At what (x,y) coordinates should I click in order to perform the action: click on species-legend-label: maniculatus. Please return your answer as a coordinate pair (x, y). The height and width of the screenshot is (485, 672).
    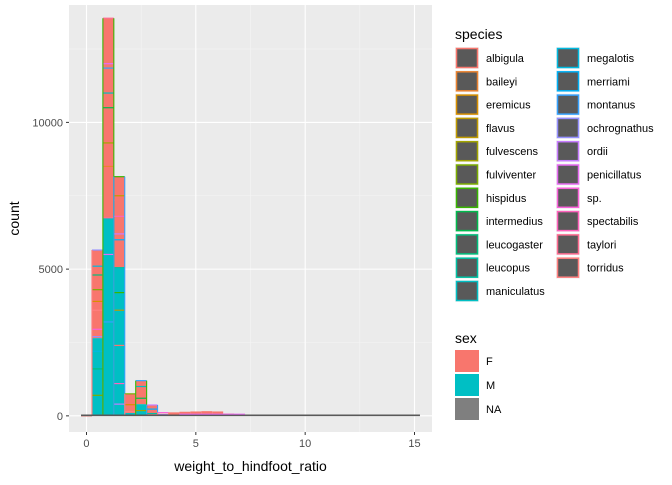
    Looking at the image, I should click on (515, 292).